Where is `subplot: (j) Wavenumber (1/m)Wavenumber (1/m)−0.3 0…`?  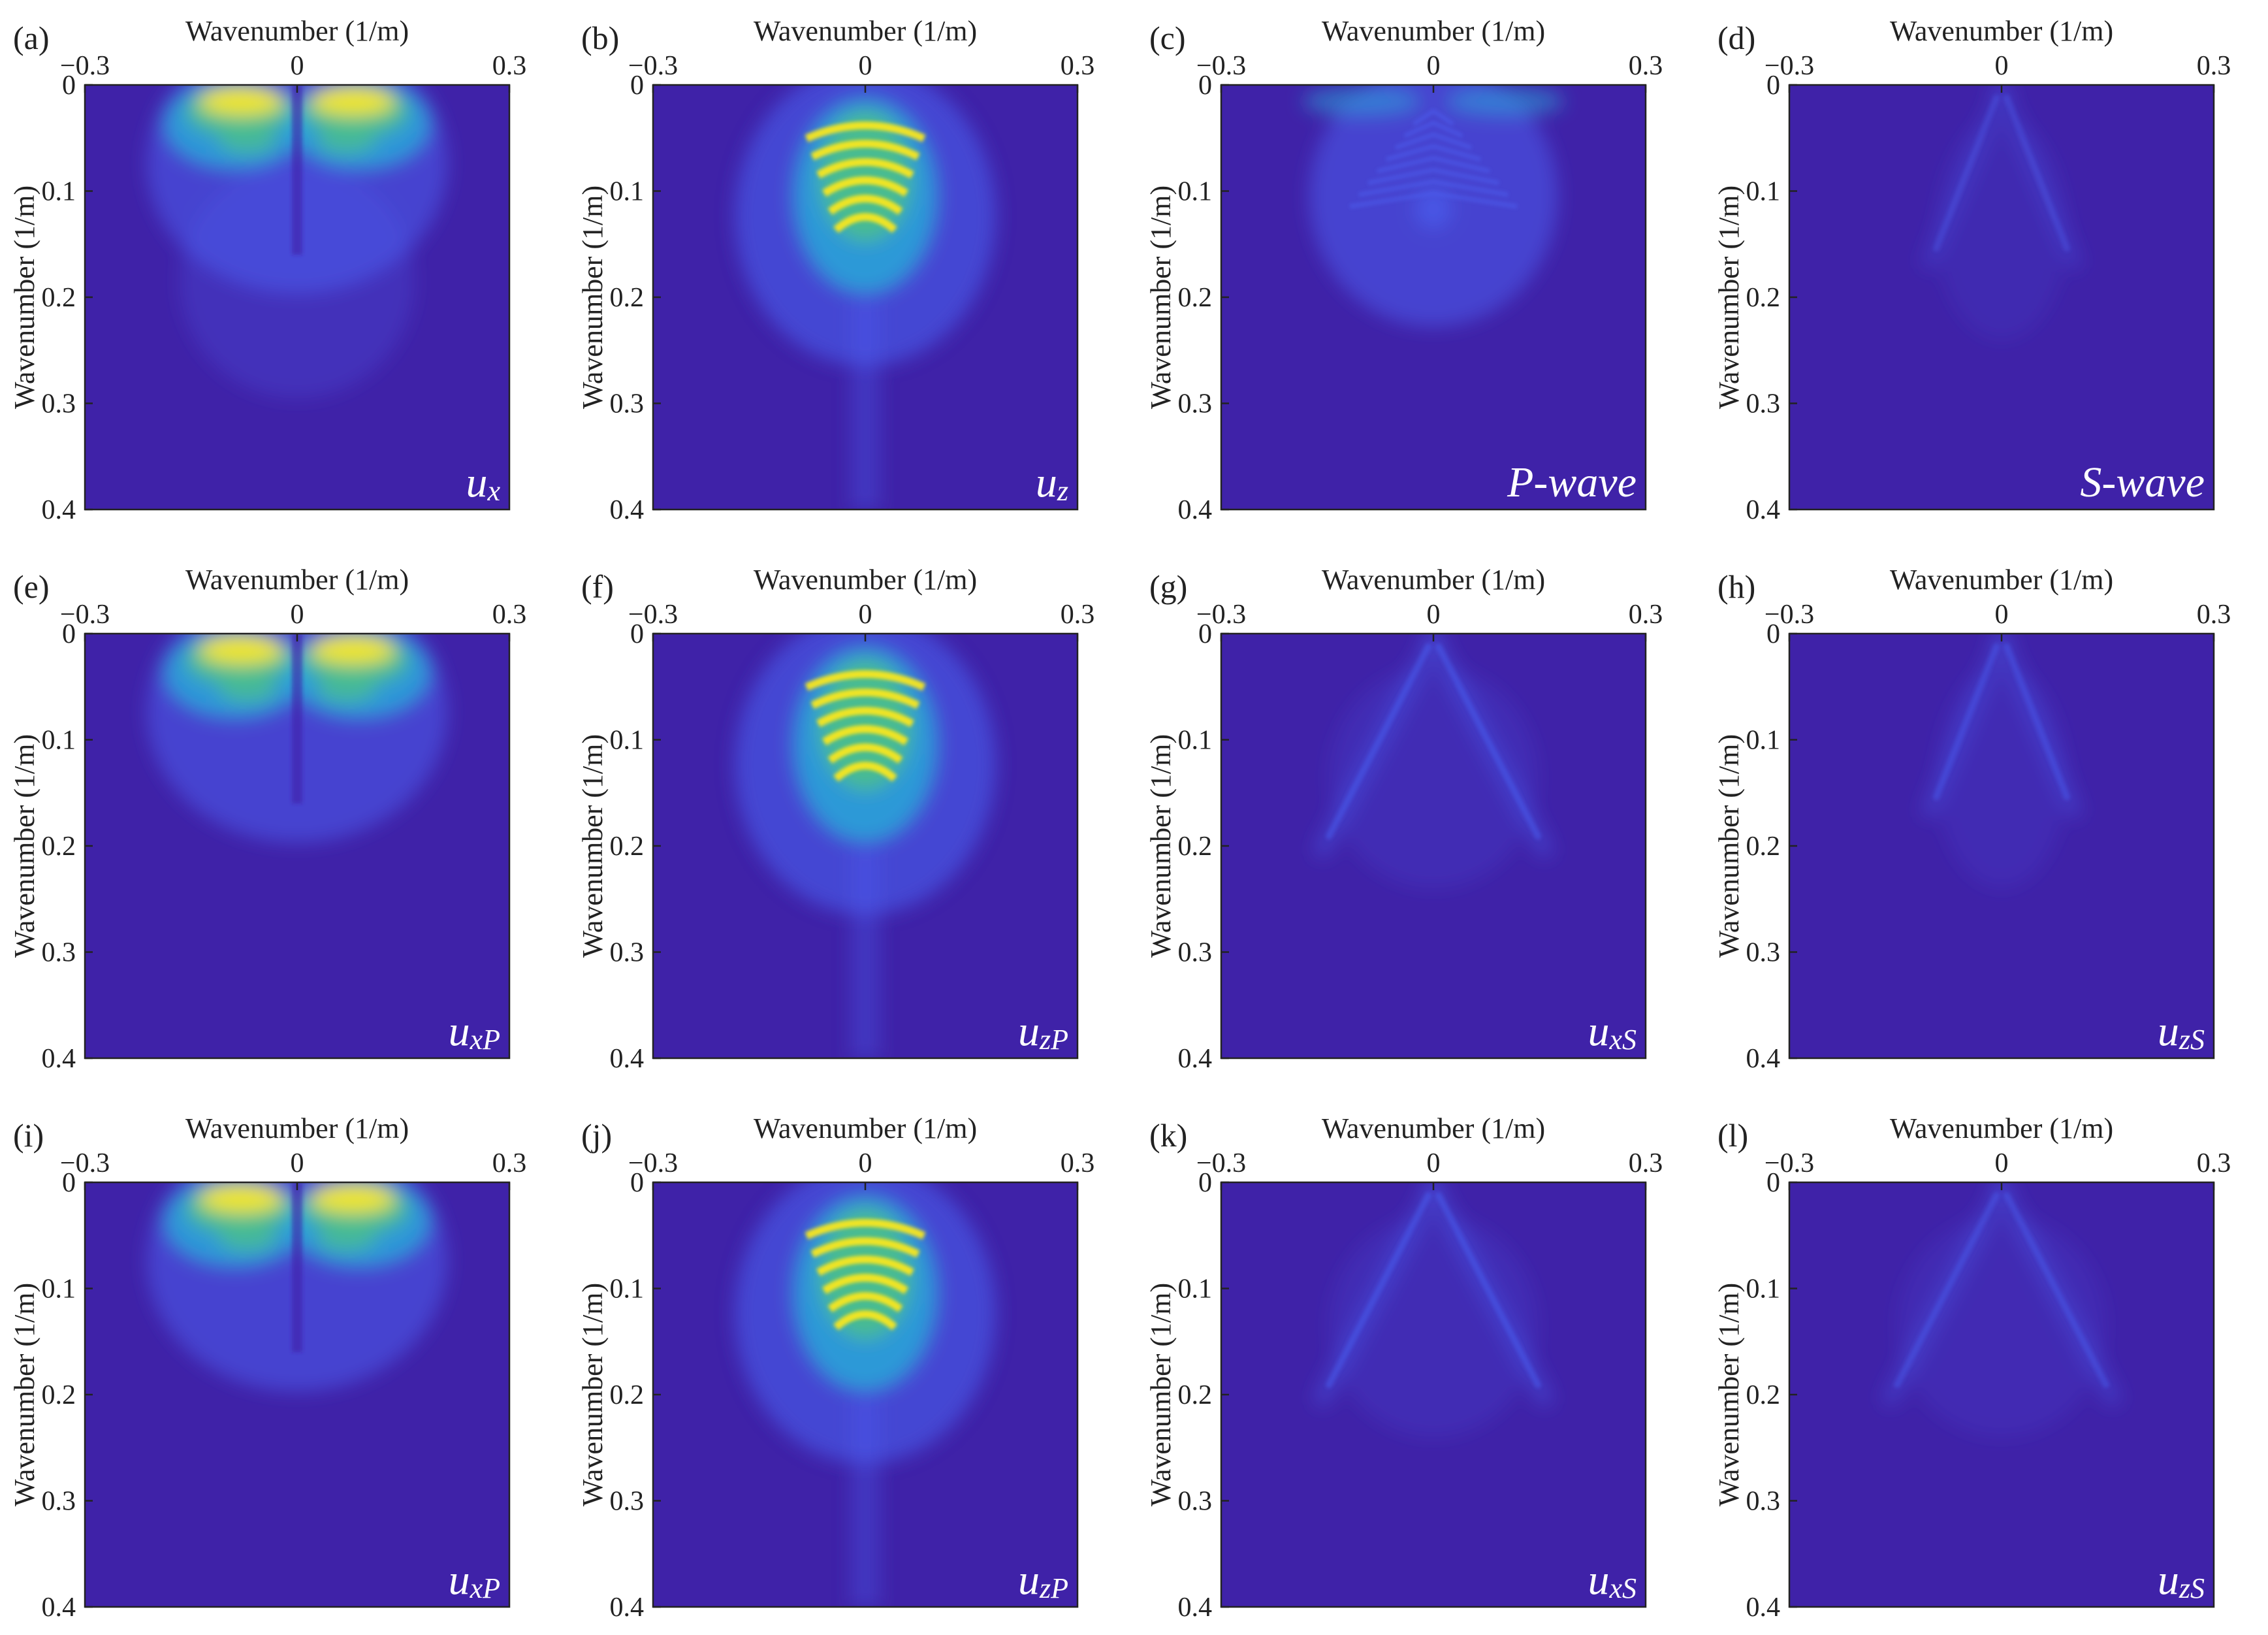 subplot: (j) Wavenumber (1/m)Wavenumber (1/m)−0.3 0… is located at coordinates (835, 1367).